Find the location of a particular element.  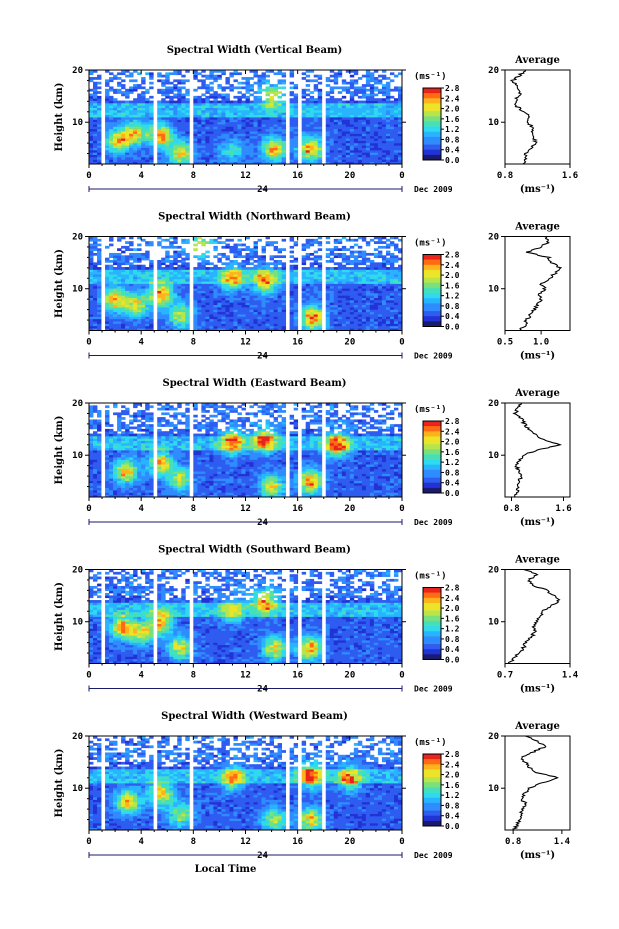

profile-line is located at coordinates (523, 117).